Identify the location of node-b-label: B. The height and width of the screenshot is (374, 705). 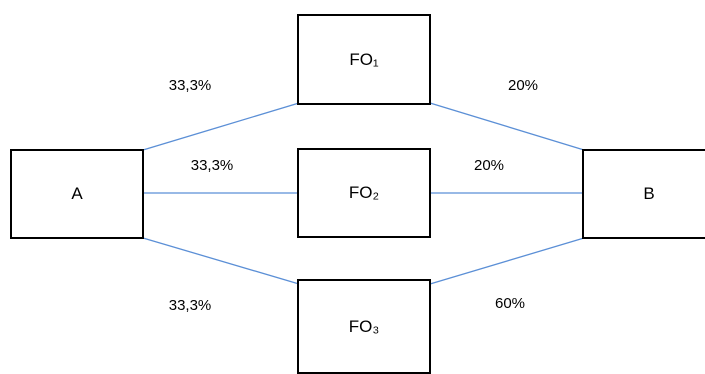
(649, 193).